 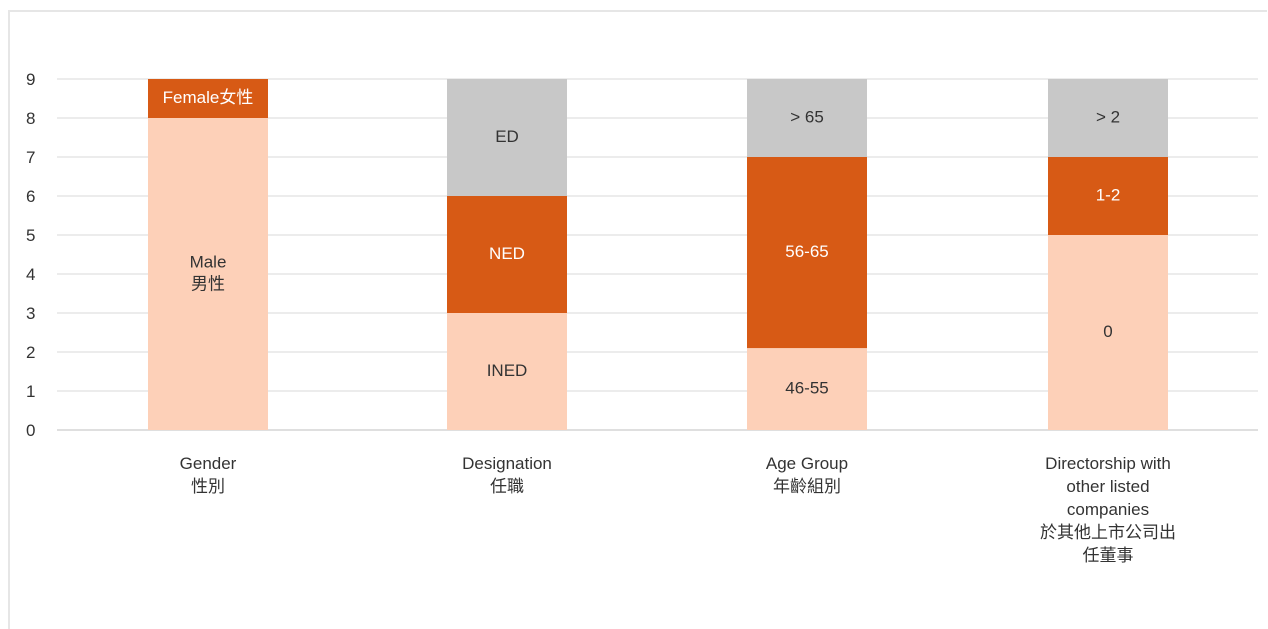 What do you see at coordinates (208, 261) in the screenshot?
I see `segment-label: Male` at bounding box center [208, 261].